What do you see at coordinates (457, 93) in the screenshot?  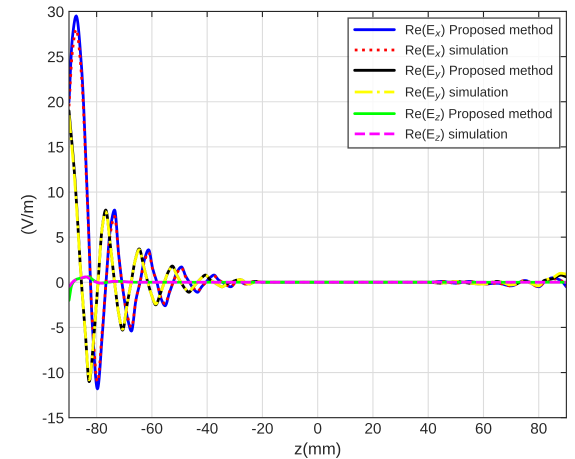 I see `legend-label: Re(E$_{y}$) simulation` at bounding box center [457, 93].